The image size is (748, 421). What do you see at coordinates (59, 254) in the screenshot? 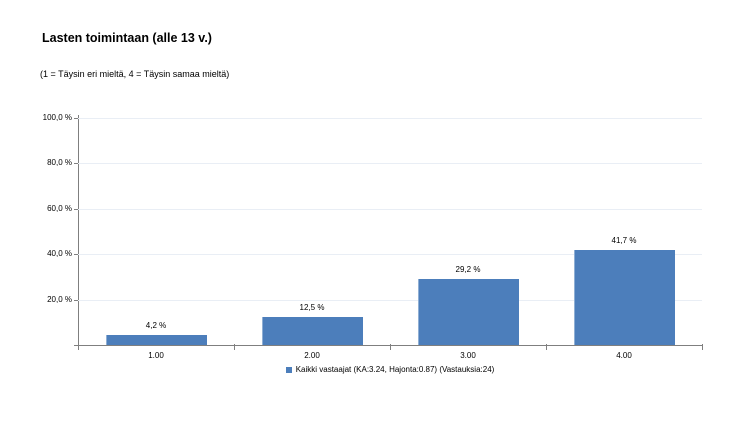
I see `y-axis-tick-label: 40,0 %` at bounding box center [59, 254].